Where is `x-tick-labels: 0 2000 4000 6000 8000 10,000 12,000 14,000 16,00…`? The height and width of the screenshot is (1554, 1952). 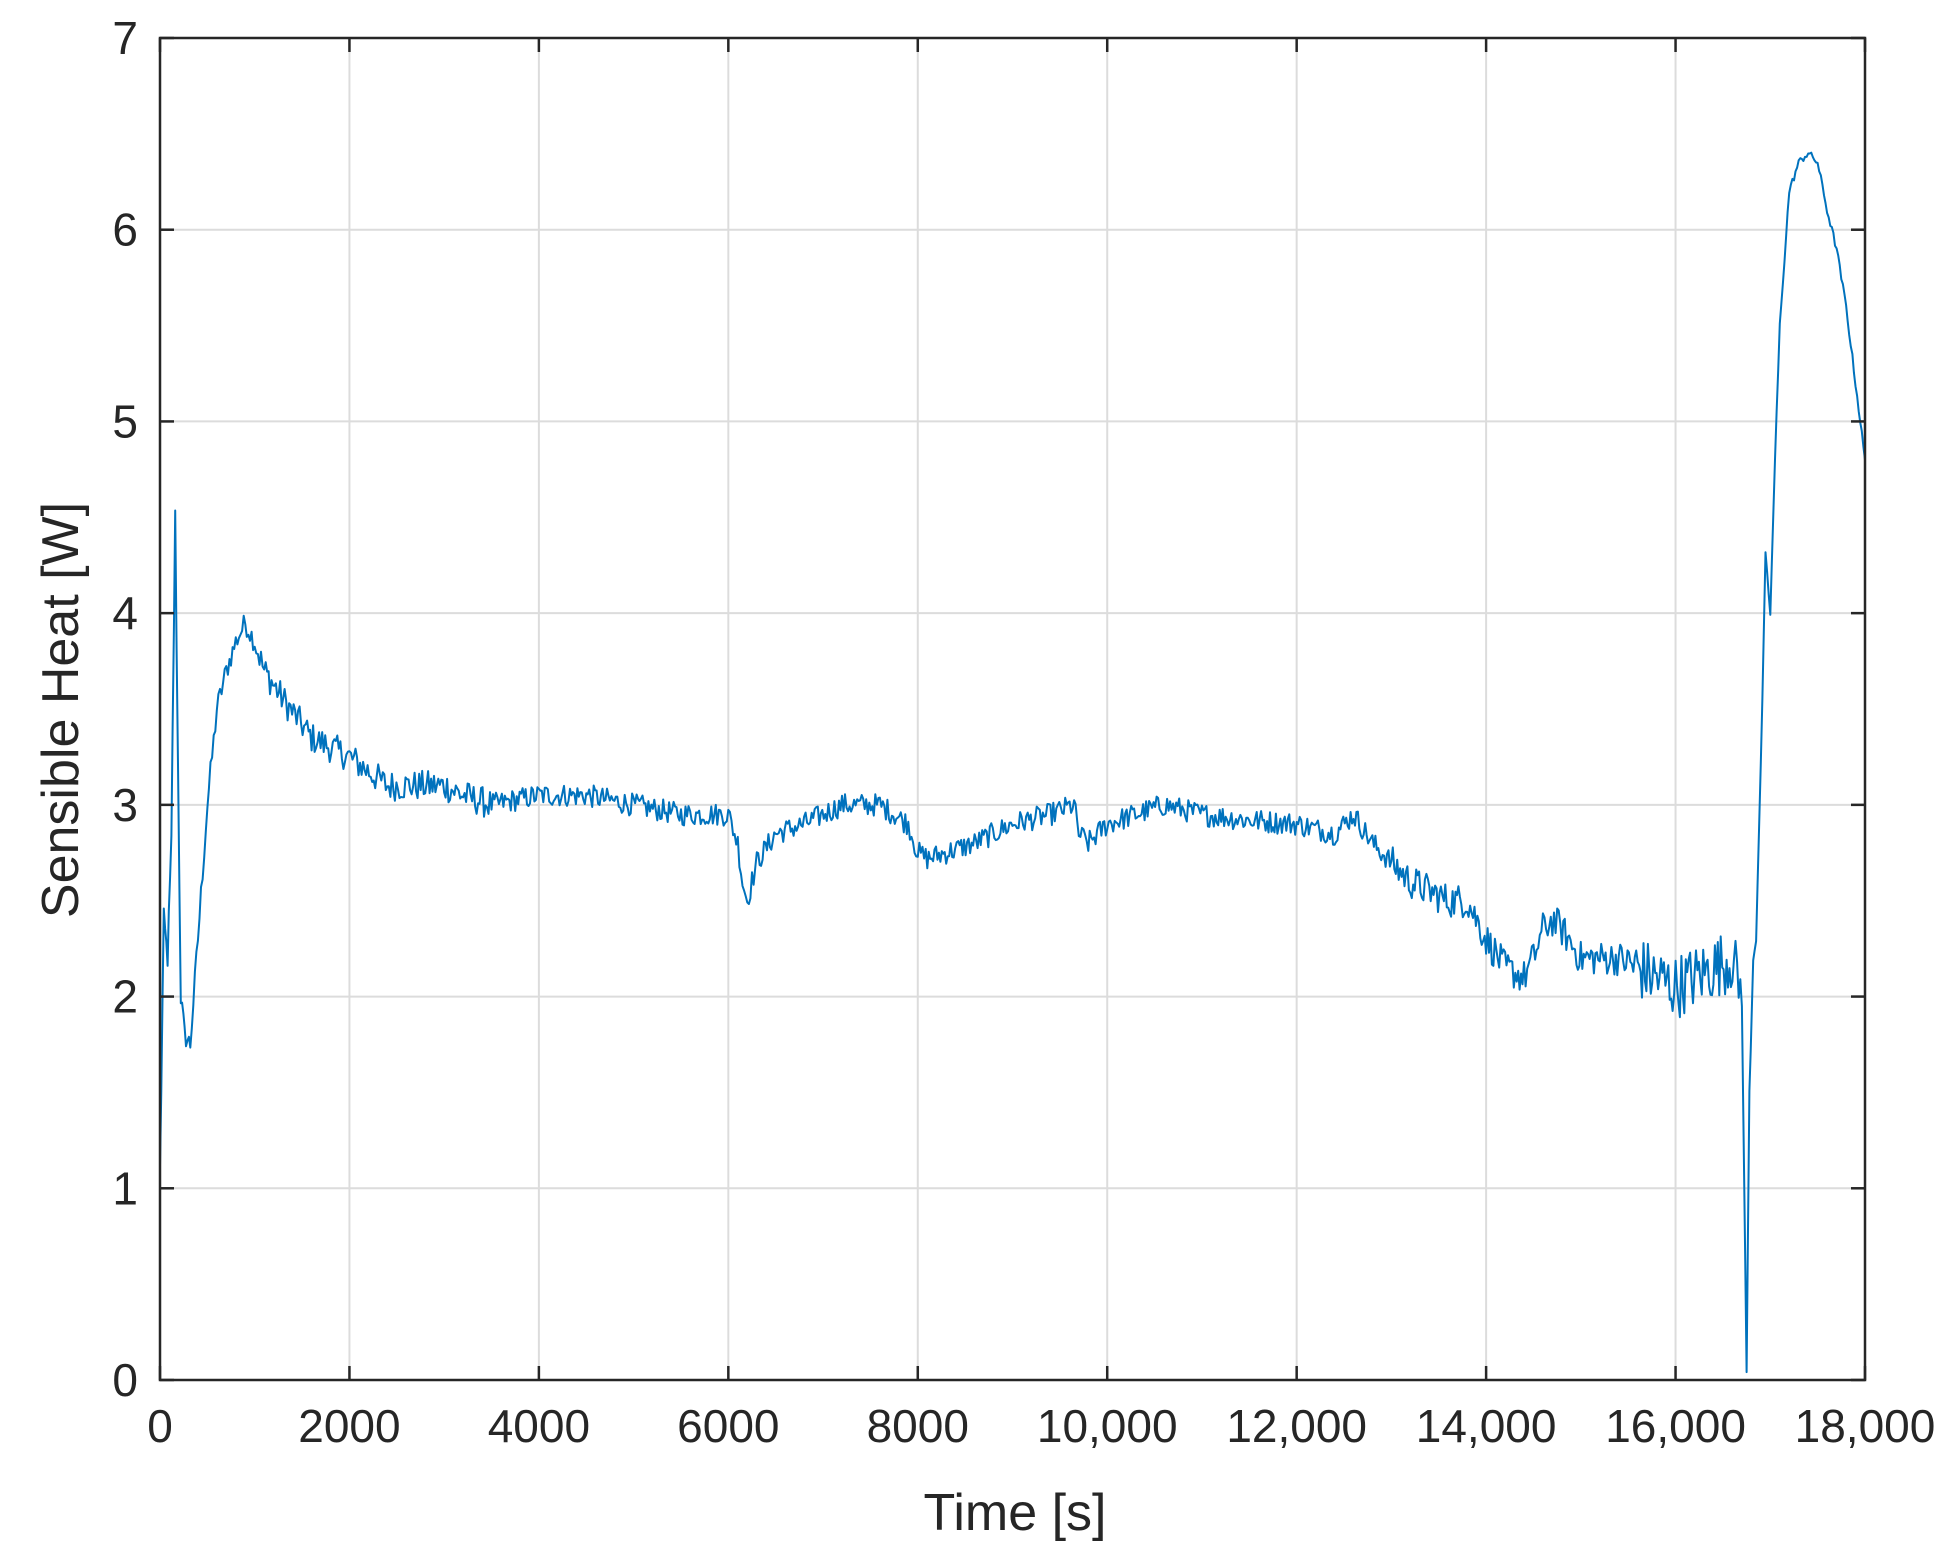
x-tick-labels: 0 2000 4000 6000 8000 10,000 12,000 14,000 16,00… is located at coordinates (1041, 1426).